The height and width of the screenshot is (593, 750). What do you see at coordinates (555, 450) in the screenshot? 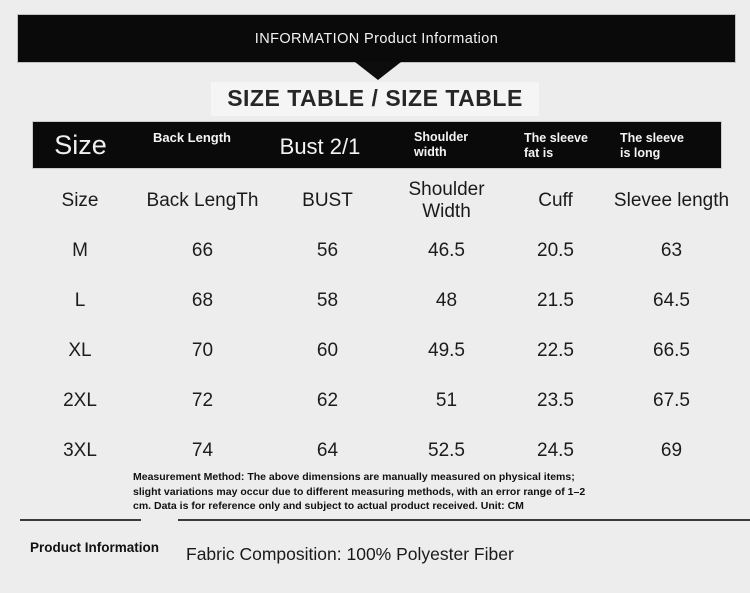
I see `cell-cuff: 24.5` at bounding box center [555, 450].